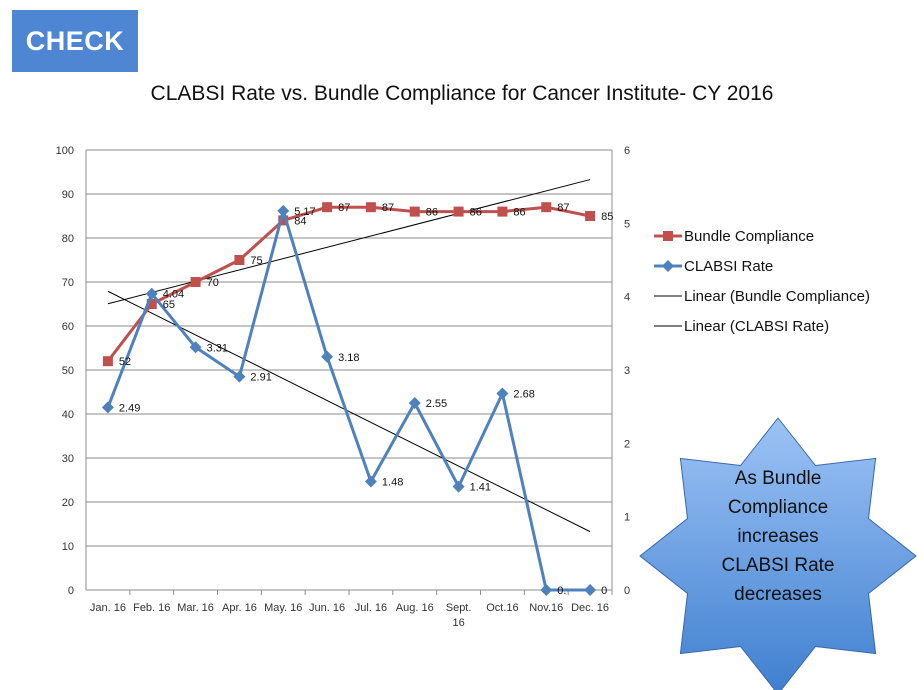 The width and height of the screenshot is (924, 690). Describe the element at coordinates (561, 591) in the screenshot. I see `data-label: 0.` at that location.